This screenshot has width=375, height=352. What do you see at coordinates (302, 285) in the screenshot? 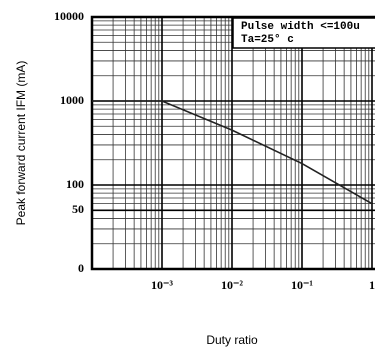
I see `x-tick-label: 10⁻¹` at bounding box center [302, 285].